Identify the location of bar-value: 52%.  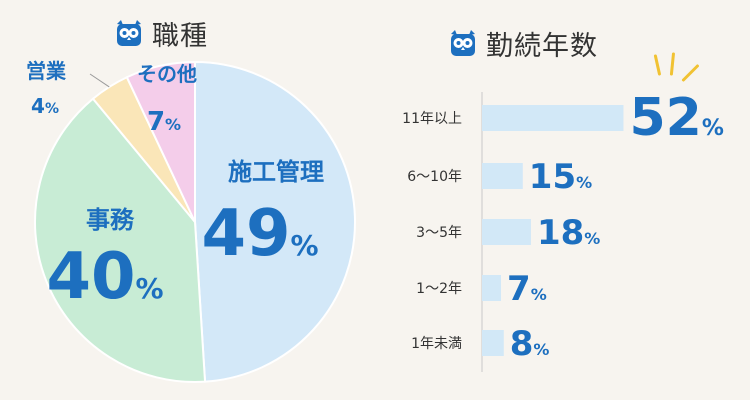
(676, 118).